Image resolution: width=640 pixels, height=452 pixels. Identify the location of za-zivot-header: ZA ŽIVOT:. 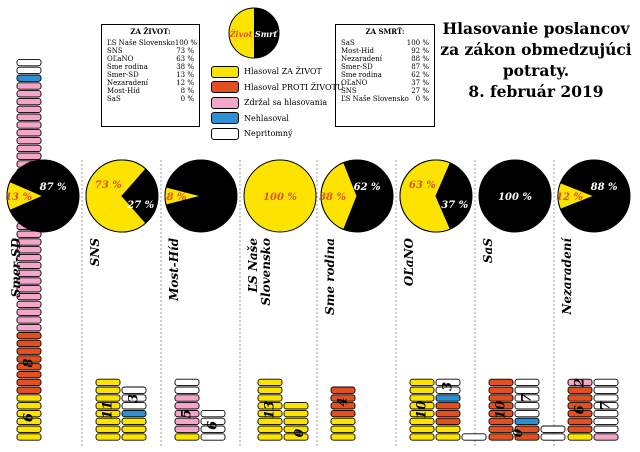
(150, 31).